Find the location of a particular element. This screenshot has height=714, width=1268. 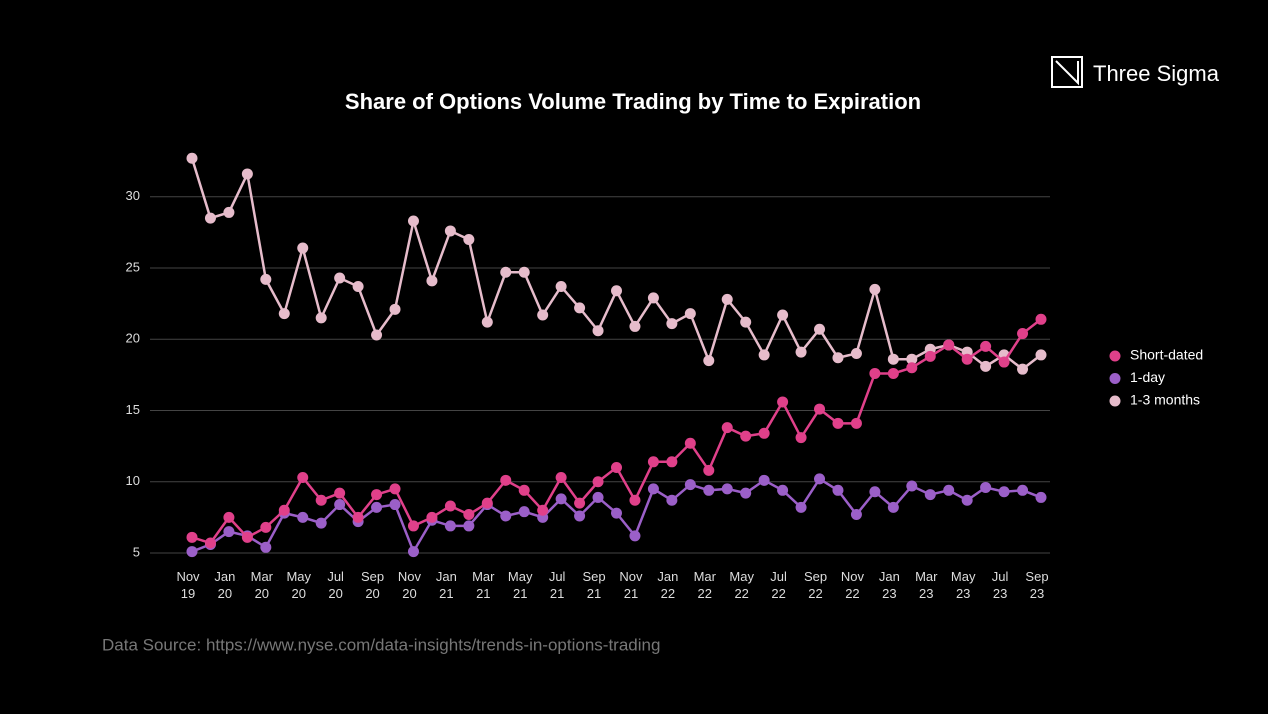

y-tick-label: 25 is located at coordinates (133, 266).